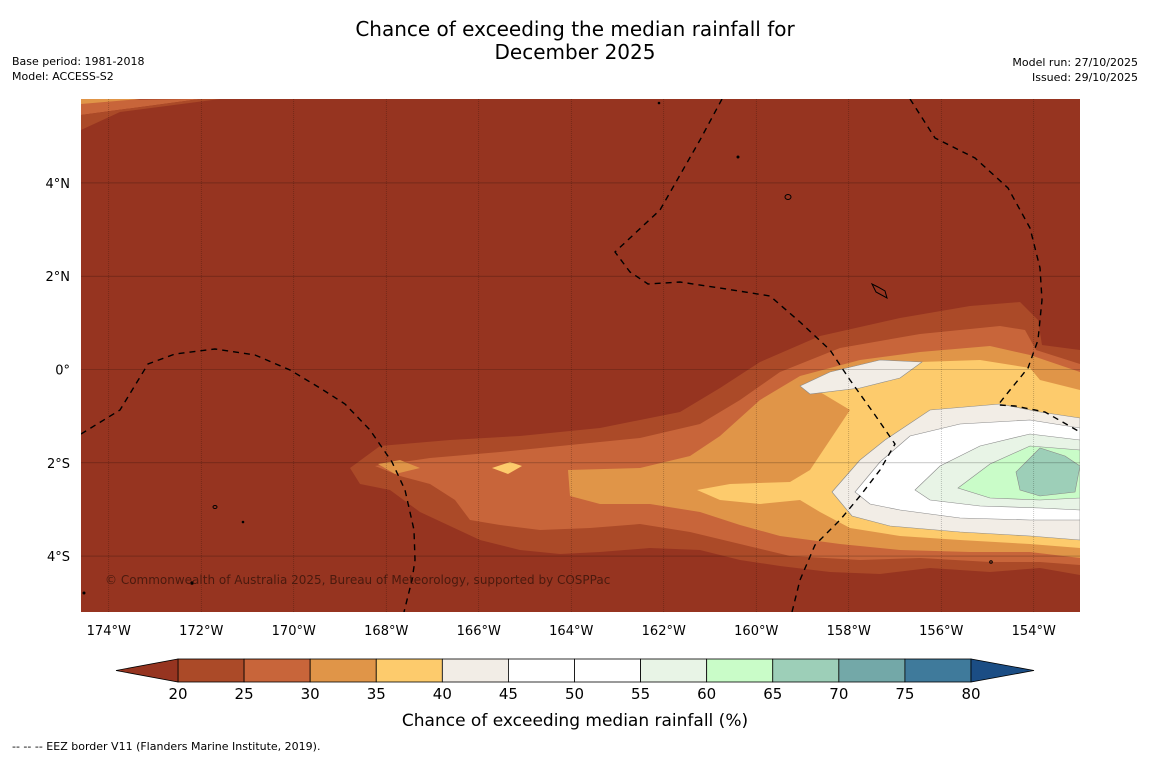 This screenshot has height=758, width=1150. Describe the element at coordinates (571, 631) in the screenshot. I see `lon-tick-label: 164°W` at that location.